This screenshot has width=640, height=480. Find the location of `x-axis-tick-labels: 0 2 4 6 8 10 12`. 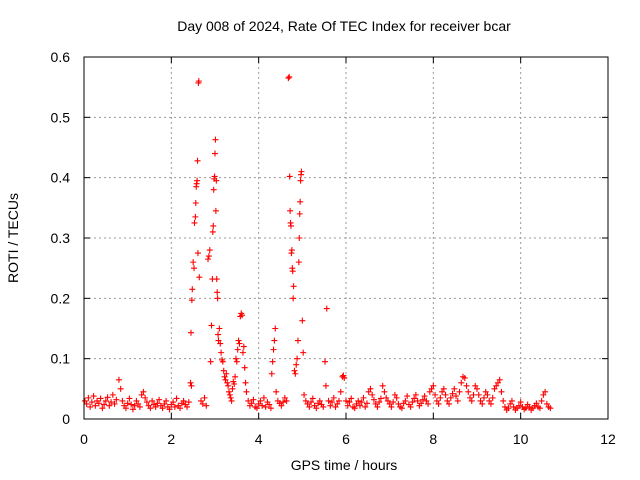

x-axis-tick-labels: 0 2 4 6 8 10 12 is located at coordinates (348, 439).